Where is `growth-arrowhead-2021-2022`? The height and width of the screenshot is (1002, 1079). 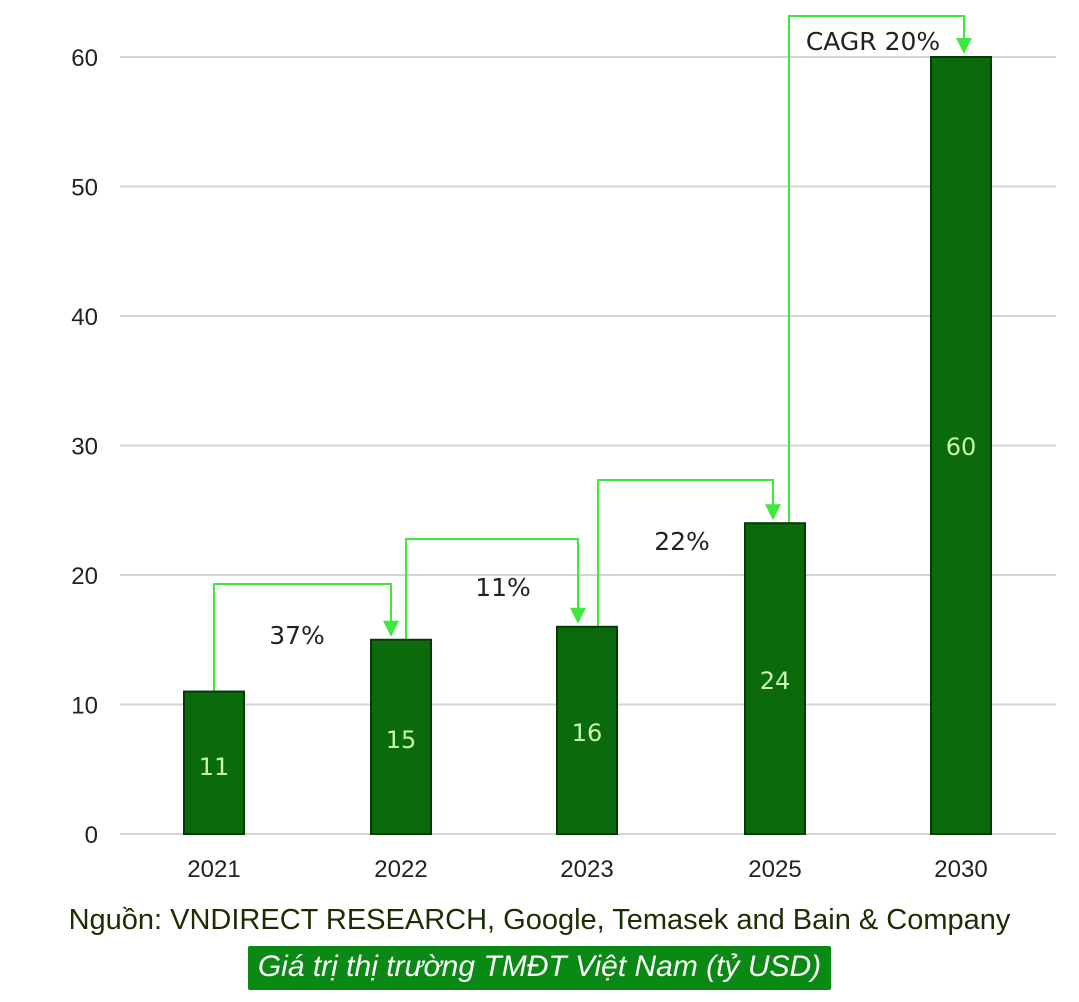 growth-arrowhead-2021-2022 is located at coordinates (391, 628).